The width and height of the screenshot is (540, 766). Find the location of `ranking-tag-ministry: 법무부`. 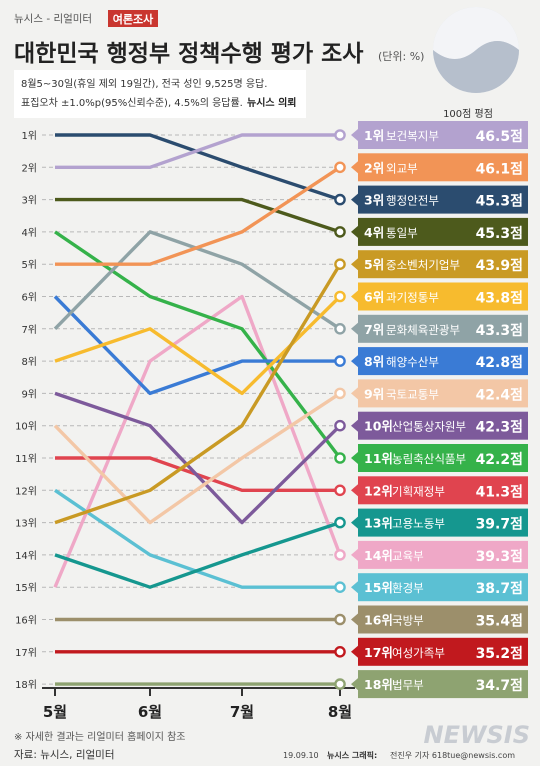

ranking-tag-ministry: 법무부 is located at coordinates (408, 685).